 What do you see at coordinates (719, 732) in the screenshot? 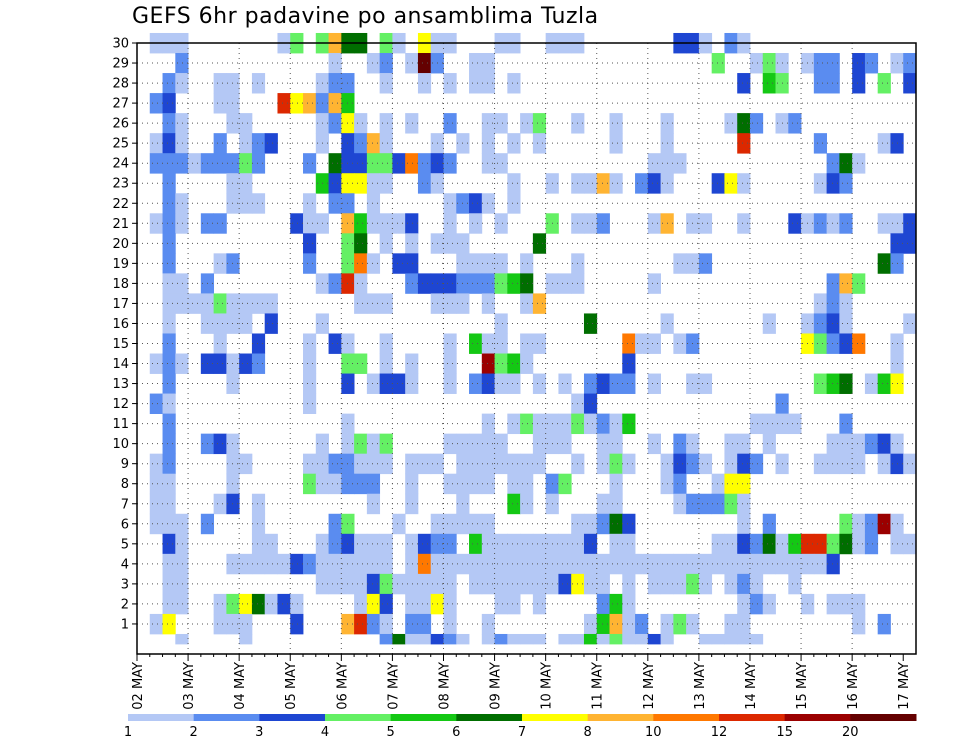
I see `legend-label: 12` at bounding box center [719, 732].